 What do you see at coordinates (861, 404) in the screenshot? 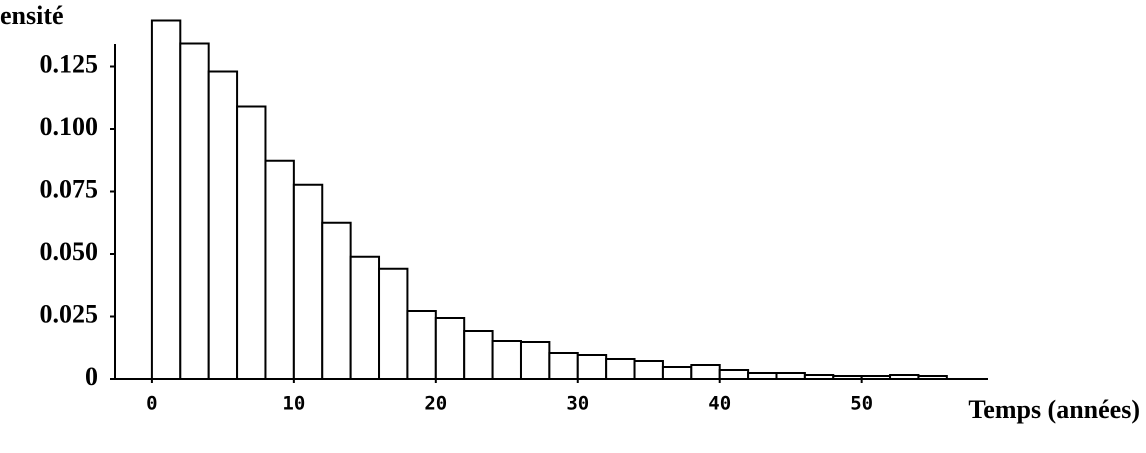
I see `x-tick-label: 50` at bounding box center [861, 404].